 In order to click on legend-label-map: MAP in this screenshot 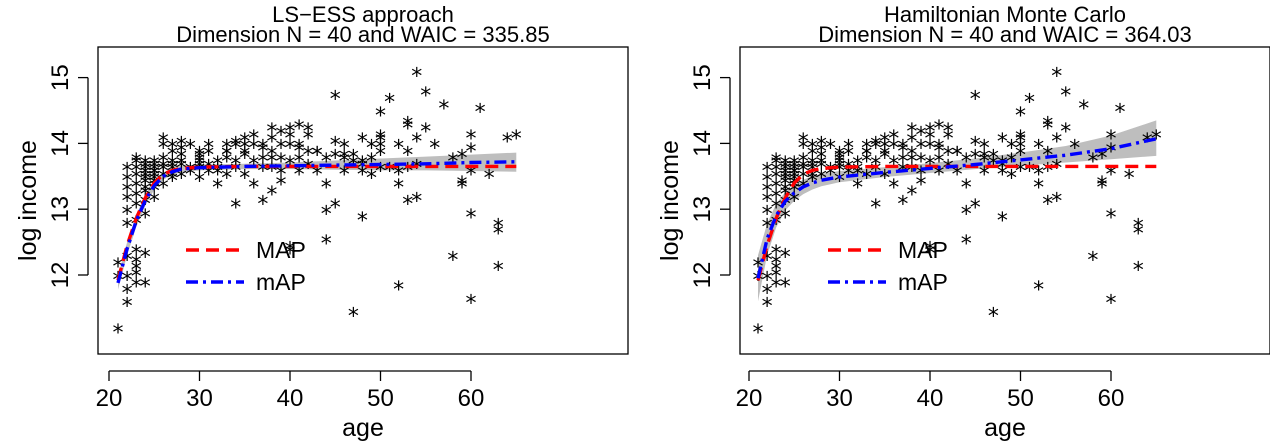, I will do `click(923, 250)`.